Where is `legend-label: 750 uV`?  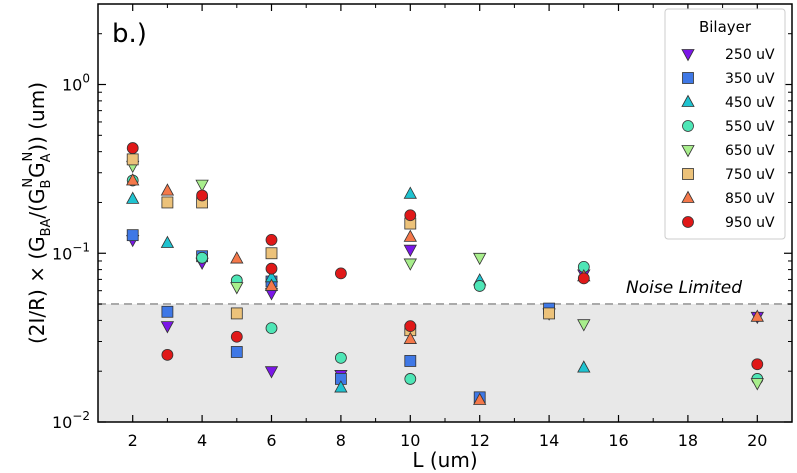 legend-label: 750 uV is located at coordinates (750, 175).